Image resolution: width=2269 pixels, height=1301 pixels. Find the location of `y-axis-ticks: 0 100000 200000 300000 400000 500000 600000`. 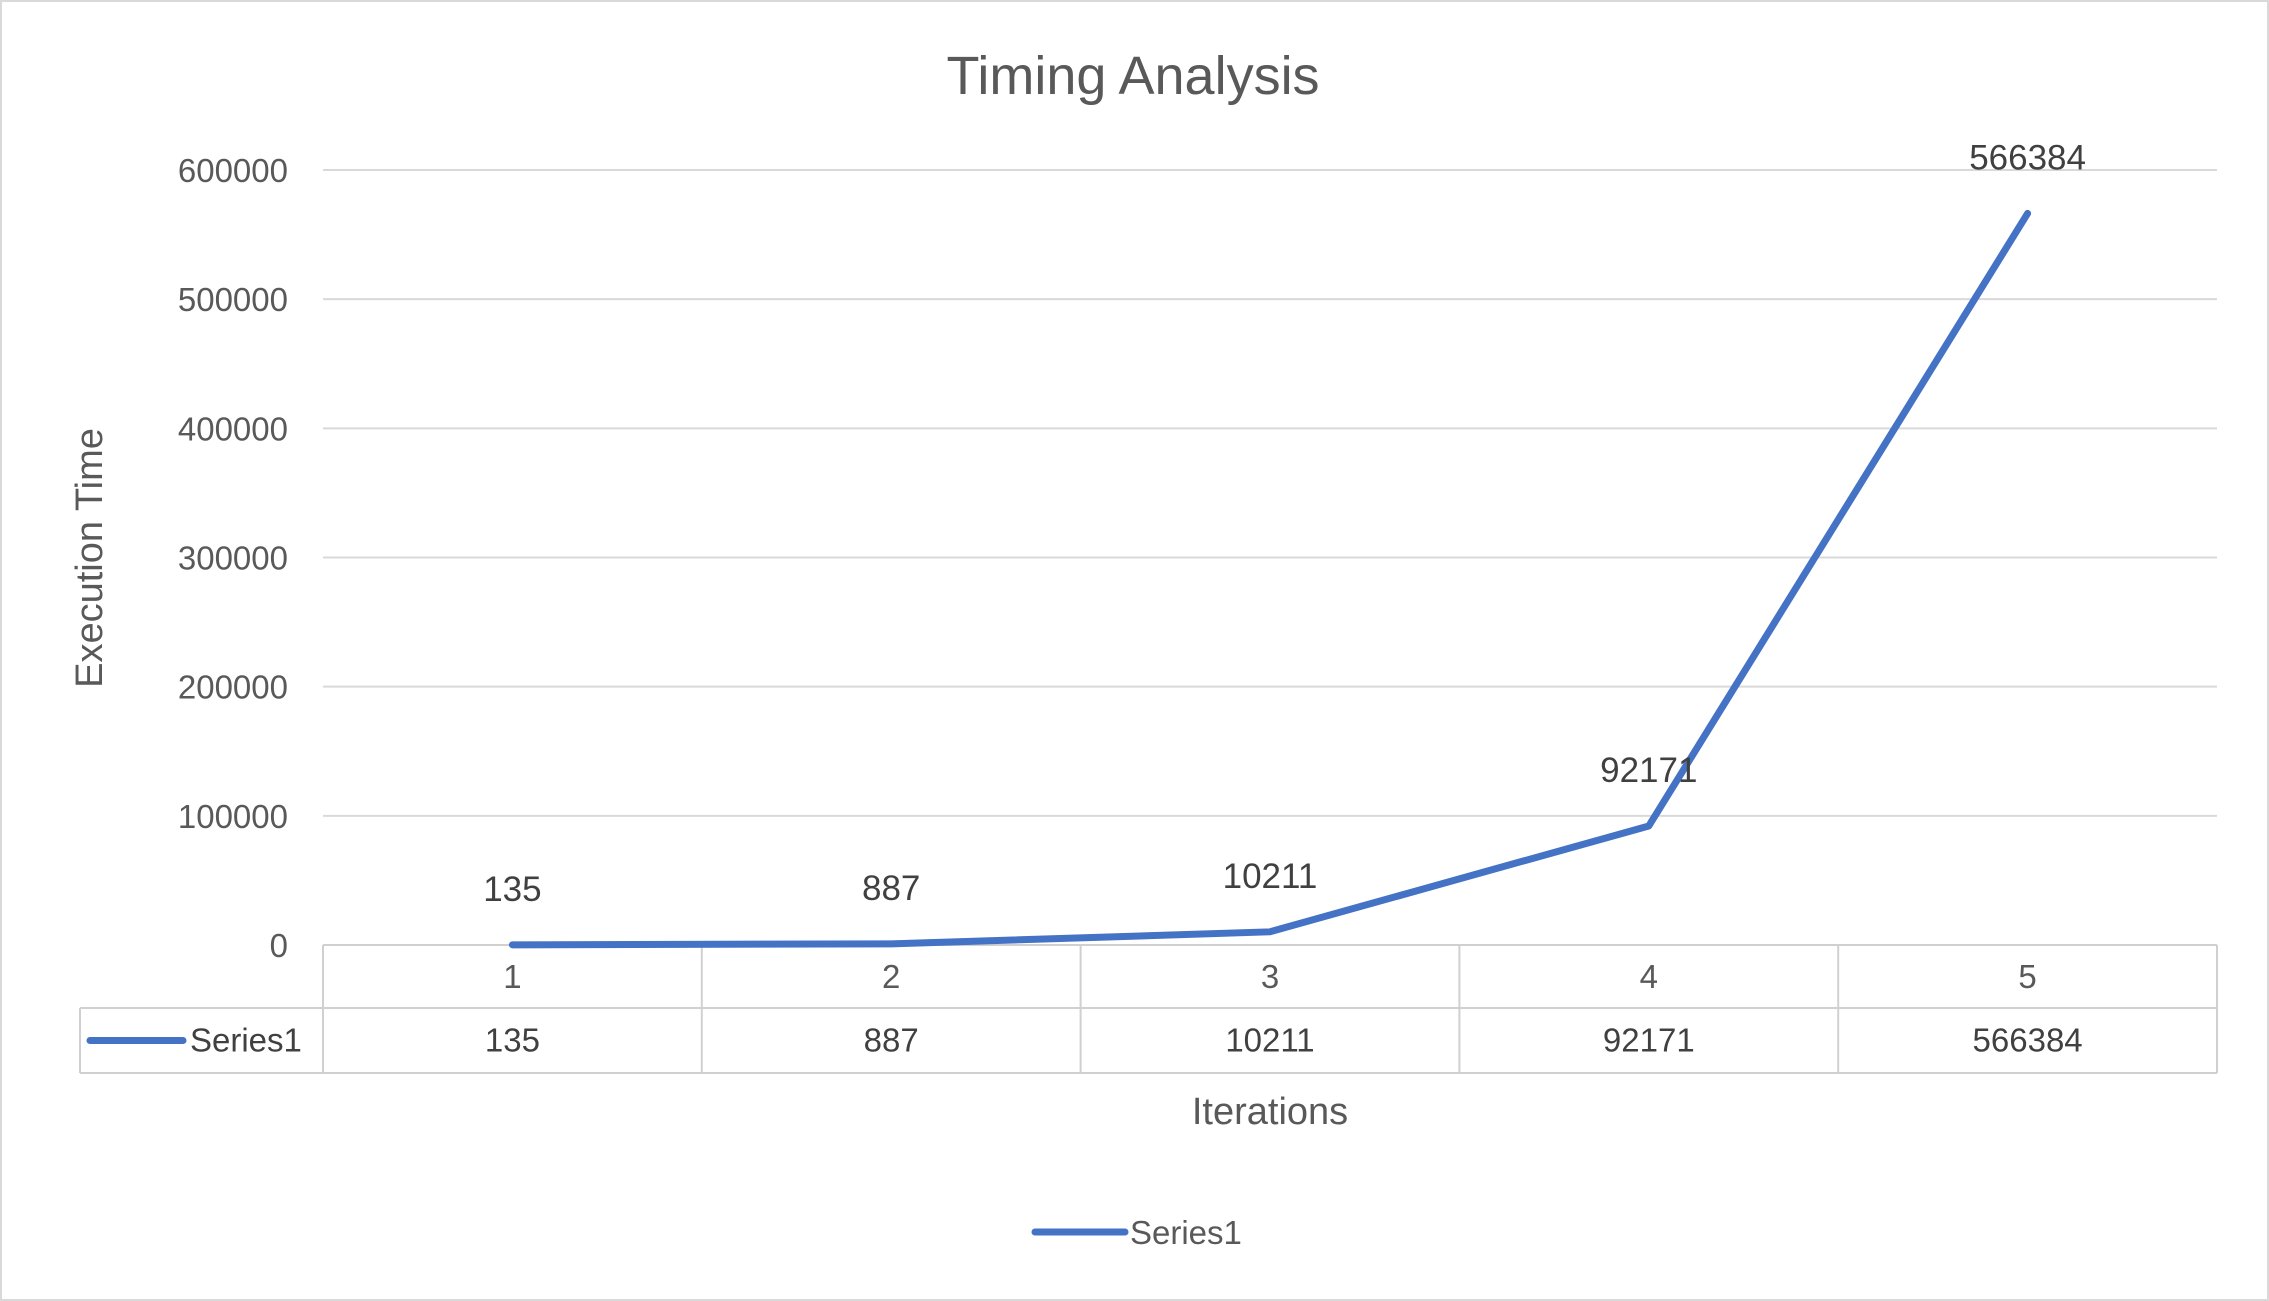

y-axis-ticks: 0 100000 200000 300000 400000 500000 600000 is located at coordinates (233, 558).